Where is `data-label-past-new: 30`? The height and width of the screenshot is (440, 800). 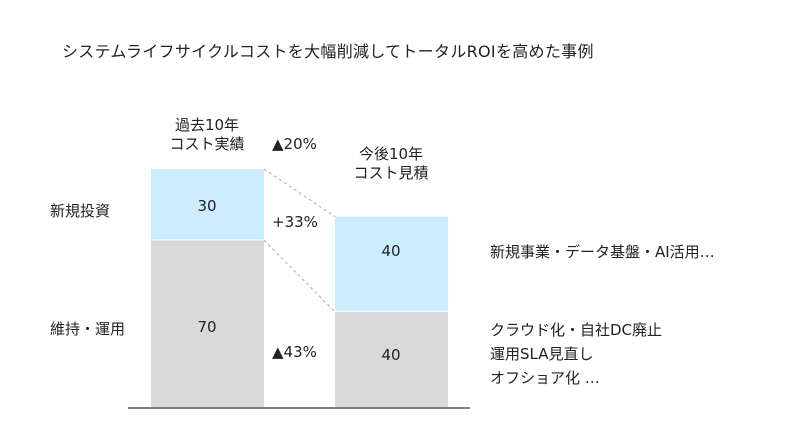 data-label-past-new: 30 is located at coordinates (207, 206).